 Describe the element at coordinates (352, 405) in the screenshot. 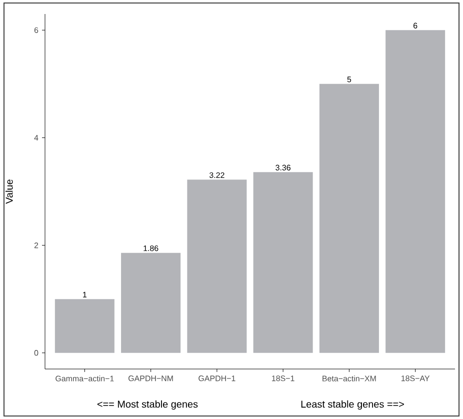

I see `text: Least stable genes ==>` at that location.